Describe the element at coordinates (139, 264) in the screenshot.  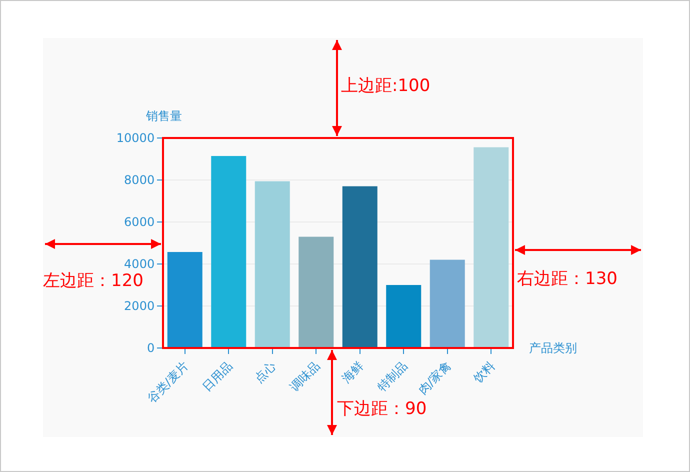
I see `y-tick-label: 4000` at that location.